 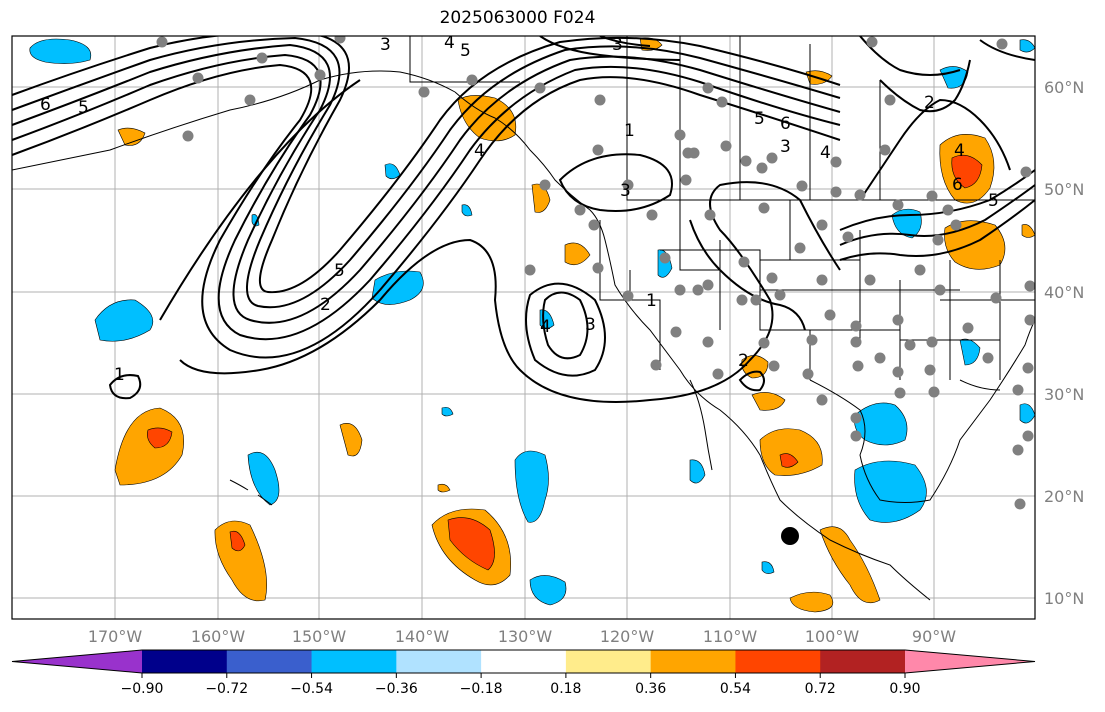 What do you see at coordinates (1064, 189) in the screenshot?
I see `lat-label: 50°N` at bounding box center [1064, 189].